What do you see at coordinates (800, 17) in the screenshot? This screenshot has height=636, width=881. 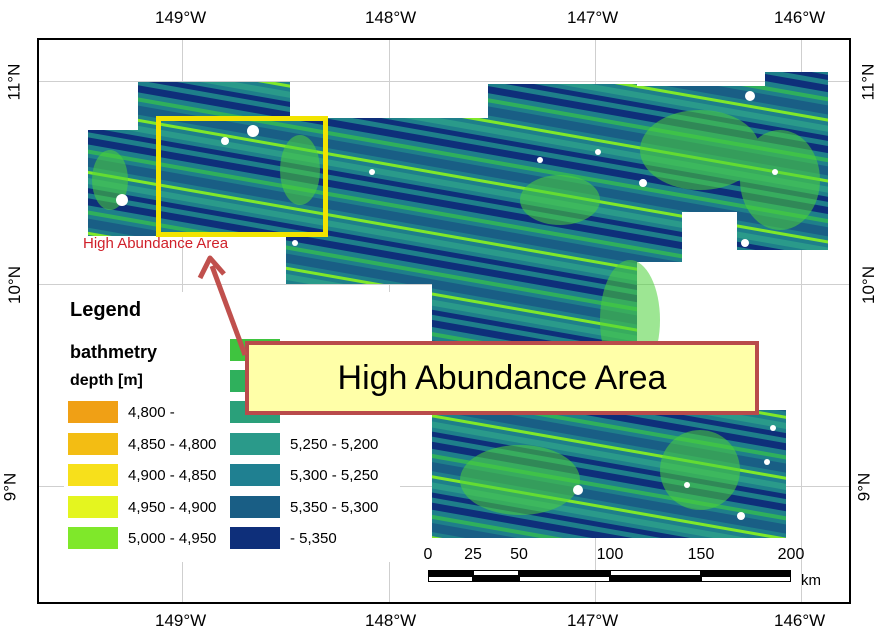 I see `axis-label-top-146w: 146°W` at bounding box center [800, 17].